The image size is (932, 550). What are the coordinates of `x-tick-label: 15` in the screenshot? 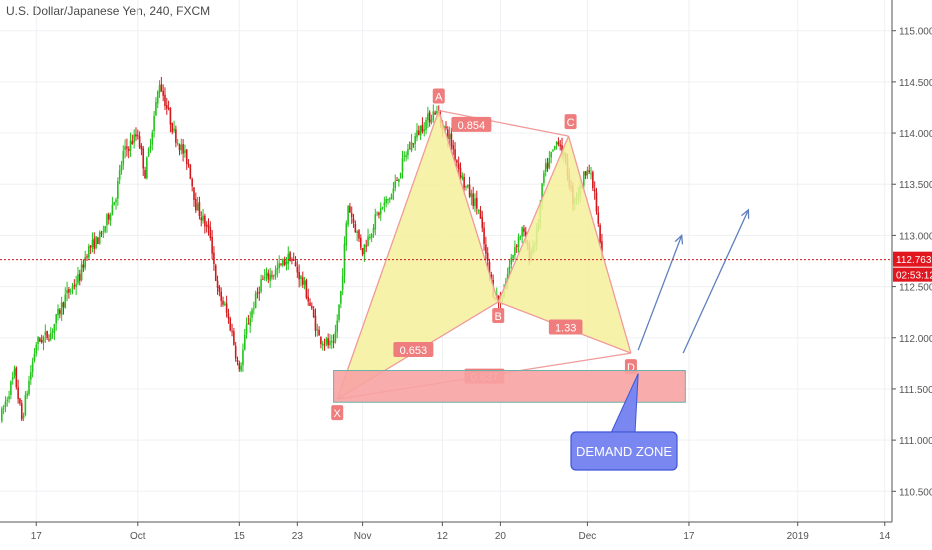 It's located at (240, 536).